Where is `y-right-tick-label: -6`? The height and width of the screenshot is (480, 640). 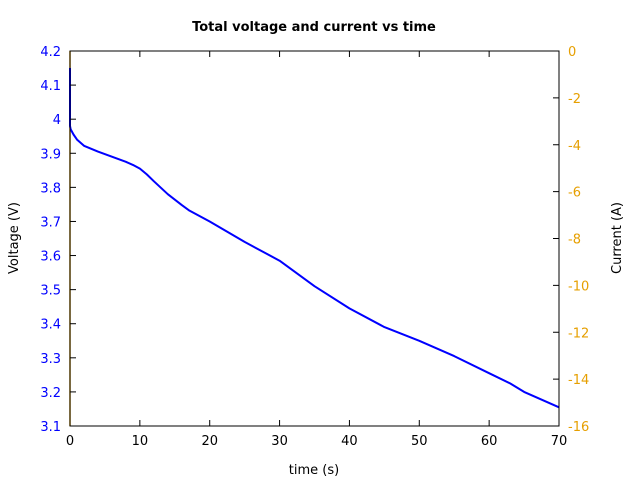 y-right-tick-label: -6 is located at coordinates (574, 193).